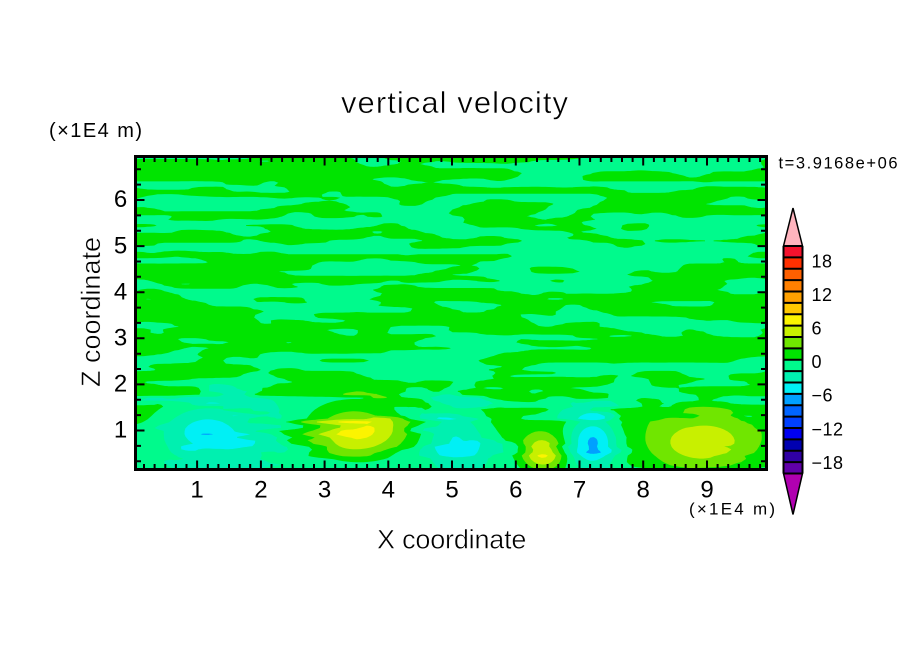 This screenshot has width=904, height=654. Describe the element at coordinates (822, 295) in the screenshot. I see `svg-text: 12` at that location.